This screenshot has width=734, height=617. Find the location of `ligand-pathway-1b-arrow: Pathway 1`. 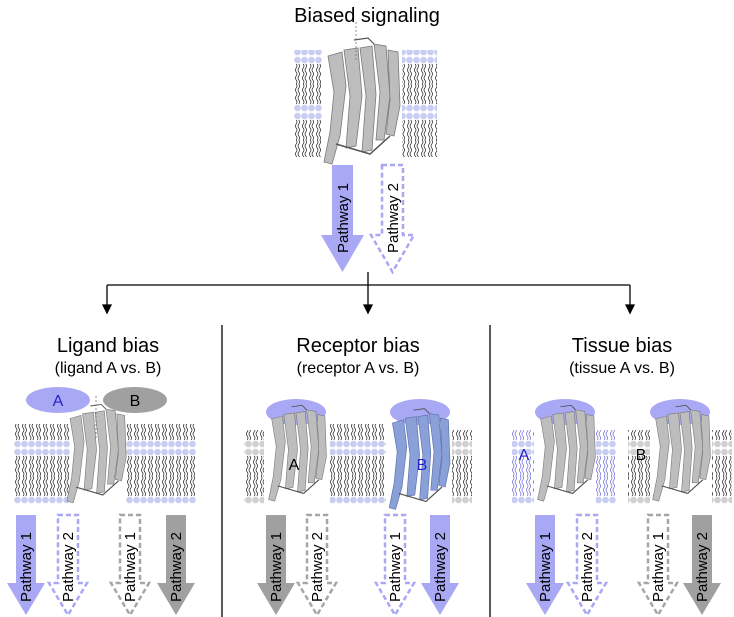

ligand-pathway-1b-arrow: Pathway 1 is located at coordinates (130, 565).